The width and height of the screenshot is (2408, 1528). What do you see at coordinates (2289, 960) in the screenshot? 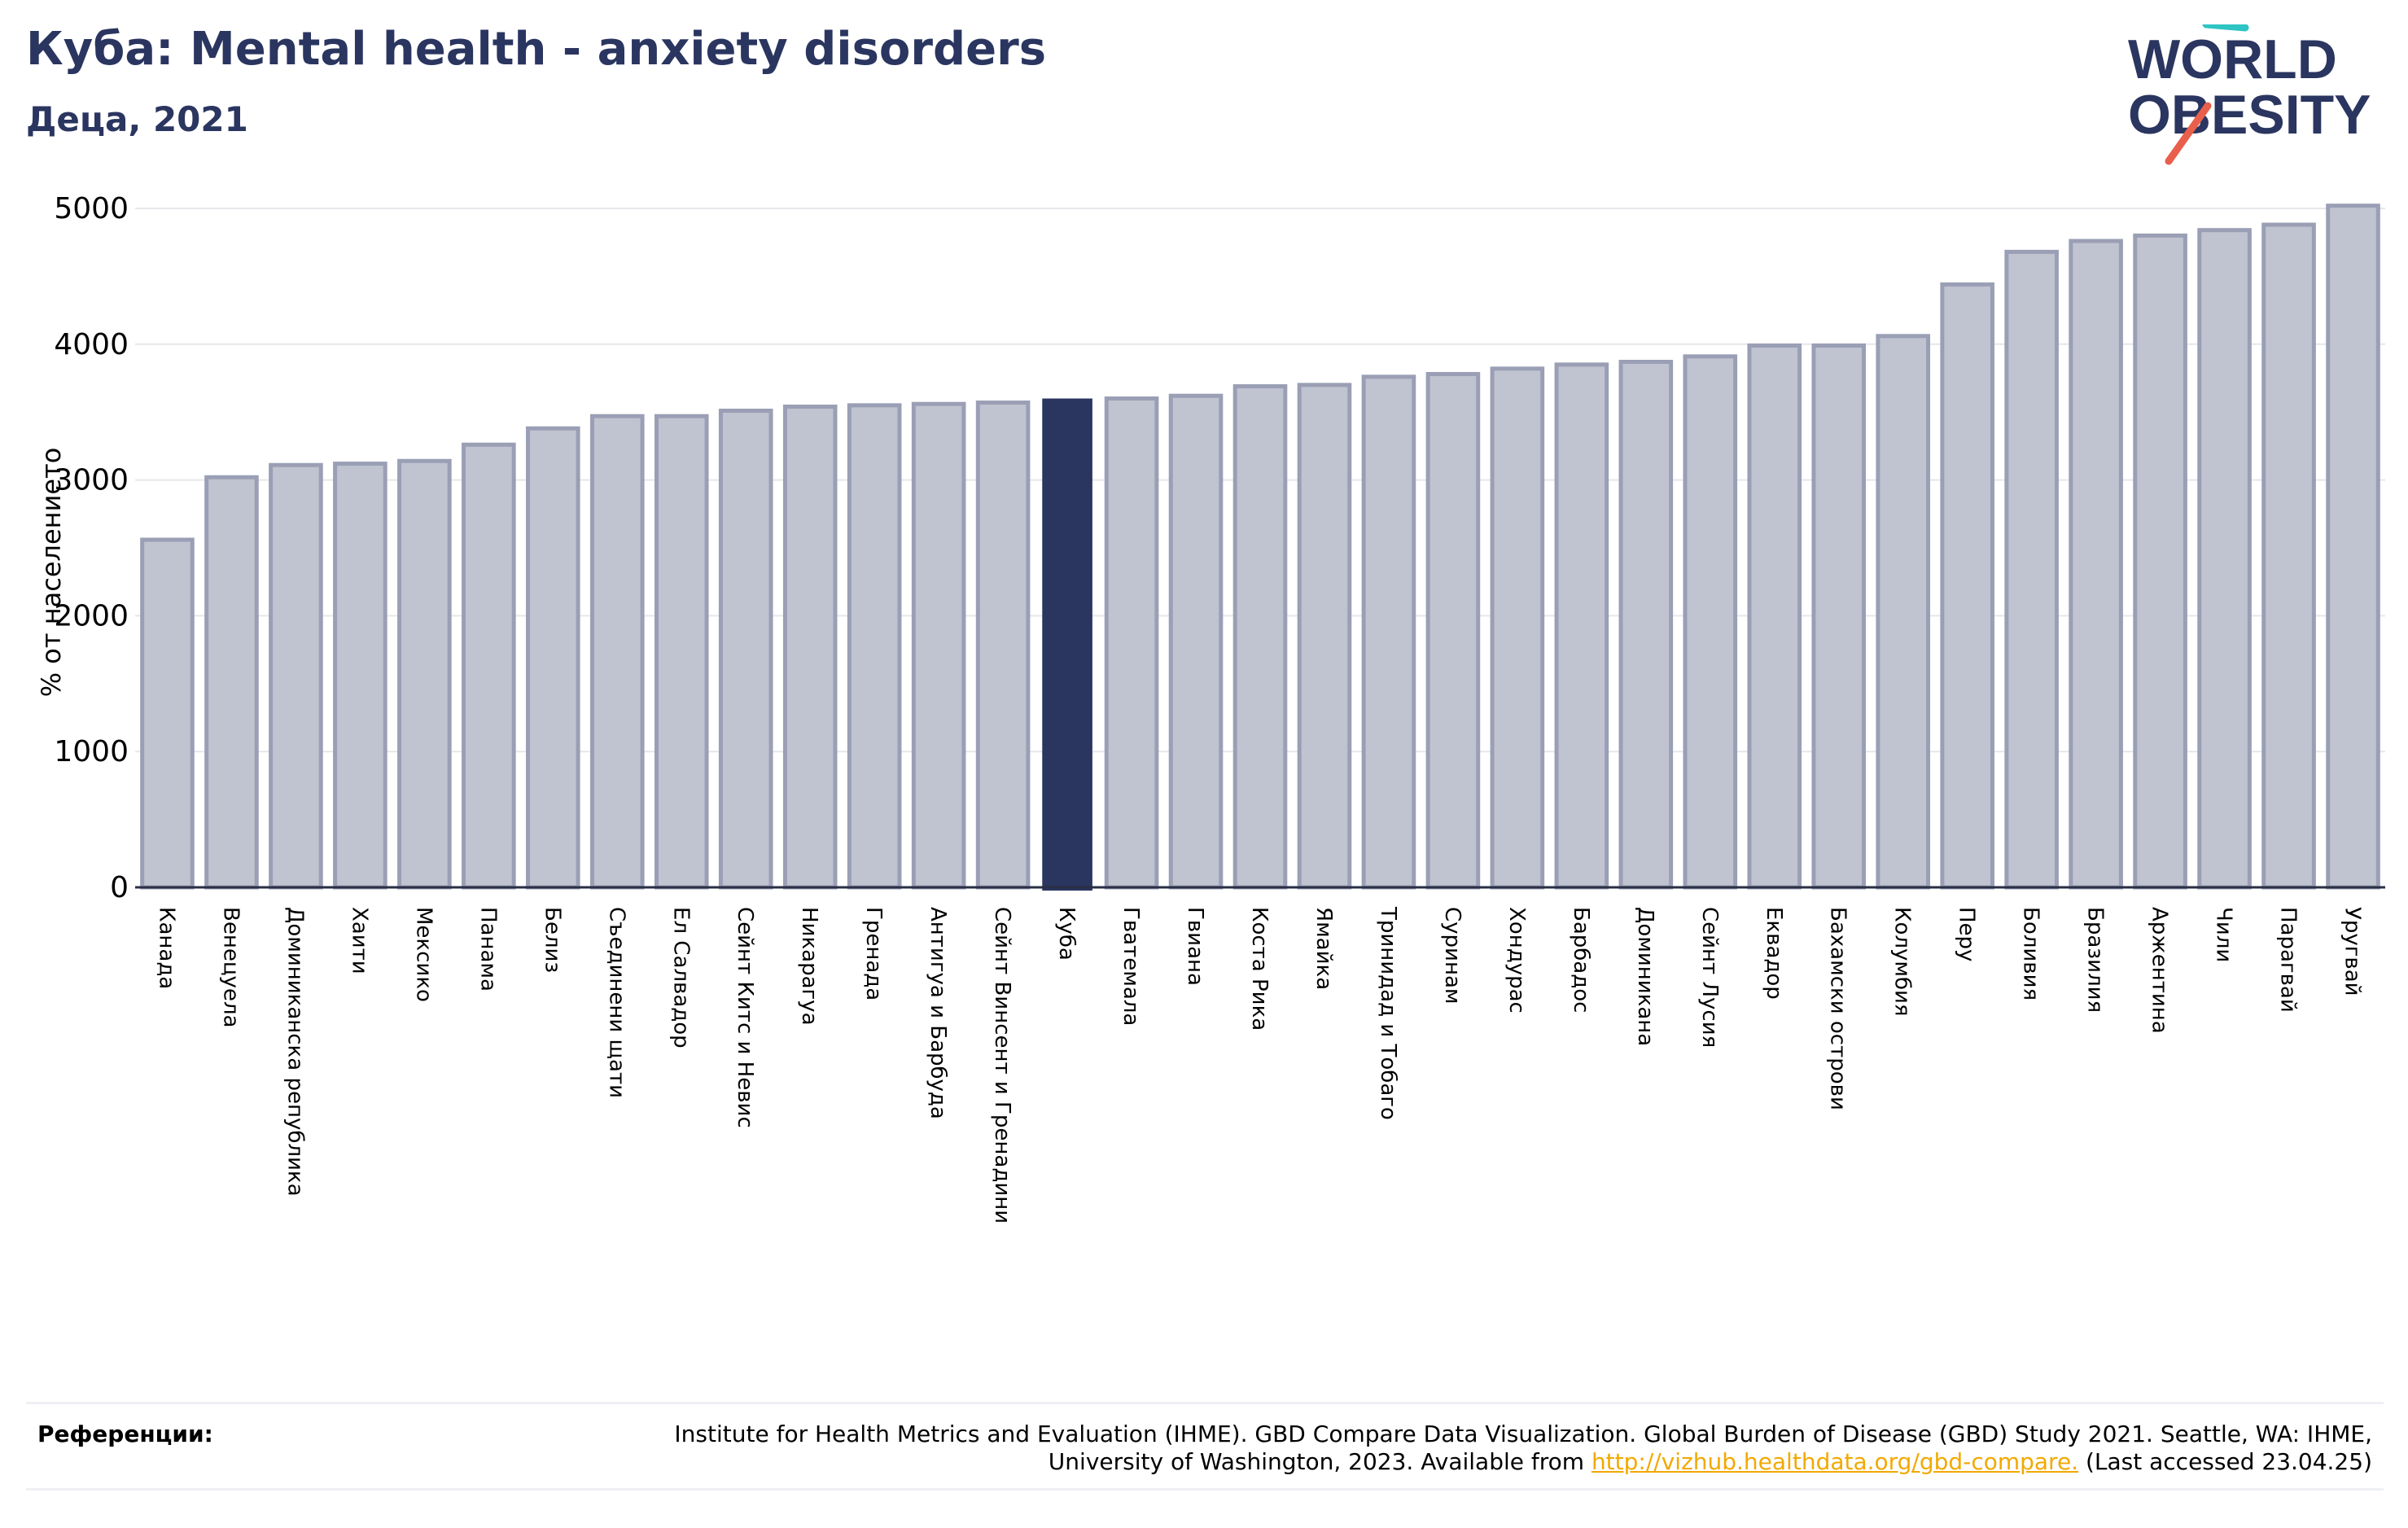
I see `x-tick-label: Парагвай` at bounding box center [2289, 960].